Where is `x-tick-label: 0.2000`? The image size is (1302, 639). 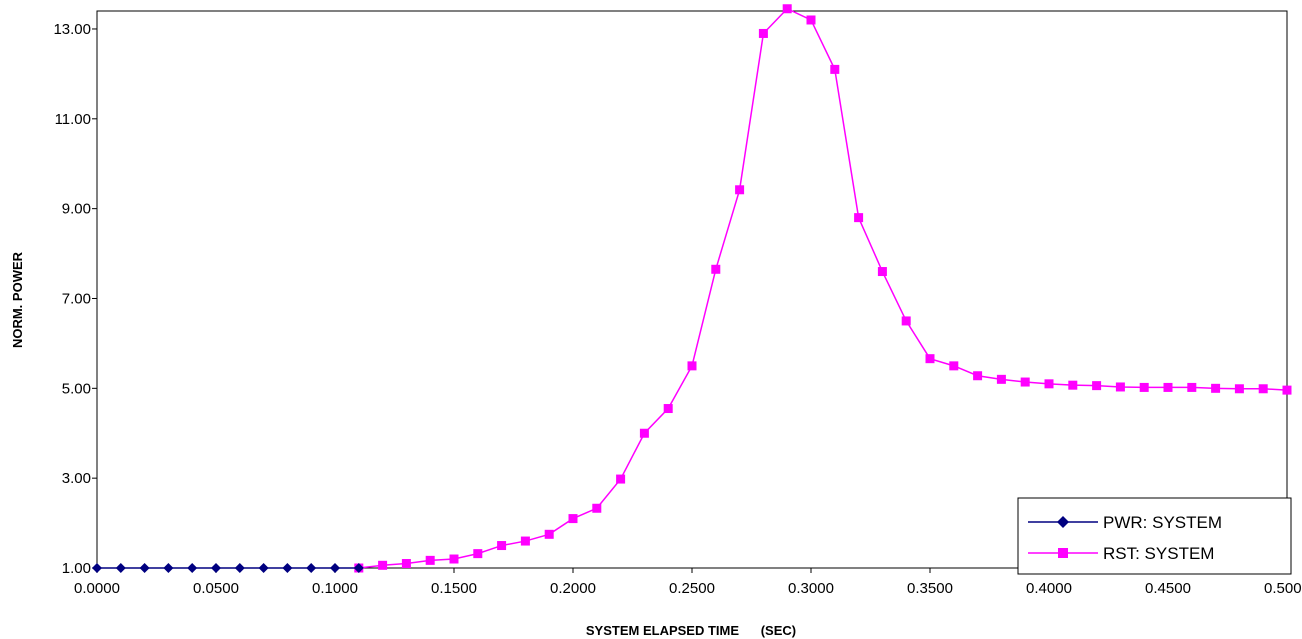
x-tick-label: 0.2000 is located at coordinates (573, 588).